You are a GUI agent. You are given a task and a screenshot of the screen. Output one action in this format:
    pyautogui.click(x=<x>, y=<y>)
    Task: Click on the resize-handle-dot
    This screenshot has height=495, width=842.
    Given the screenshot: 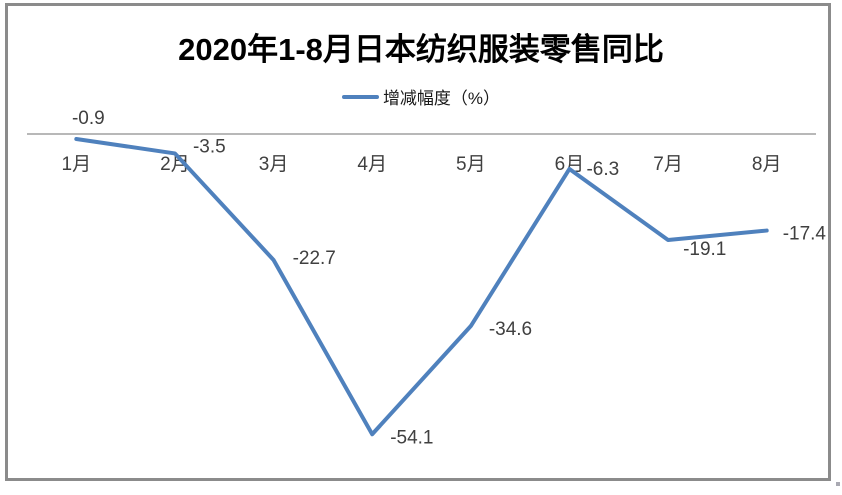 What is the action you would take?
    pyautogui.click(x=838, y=484)
    